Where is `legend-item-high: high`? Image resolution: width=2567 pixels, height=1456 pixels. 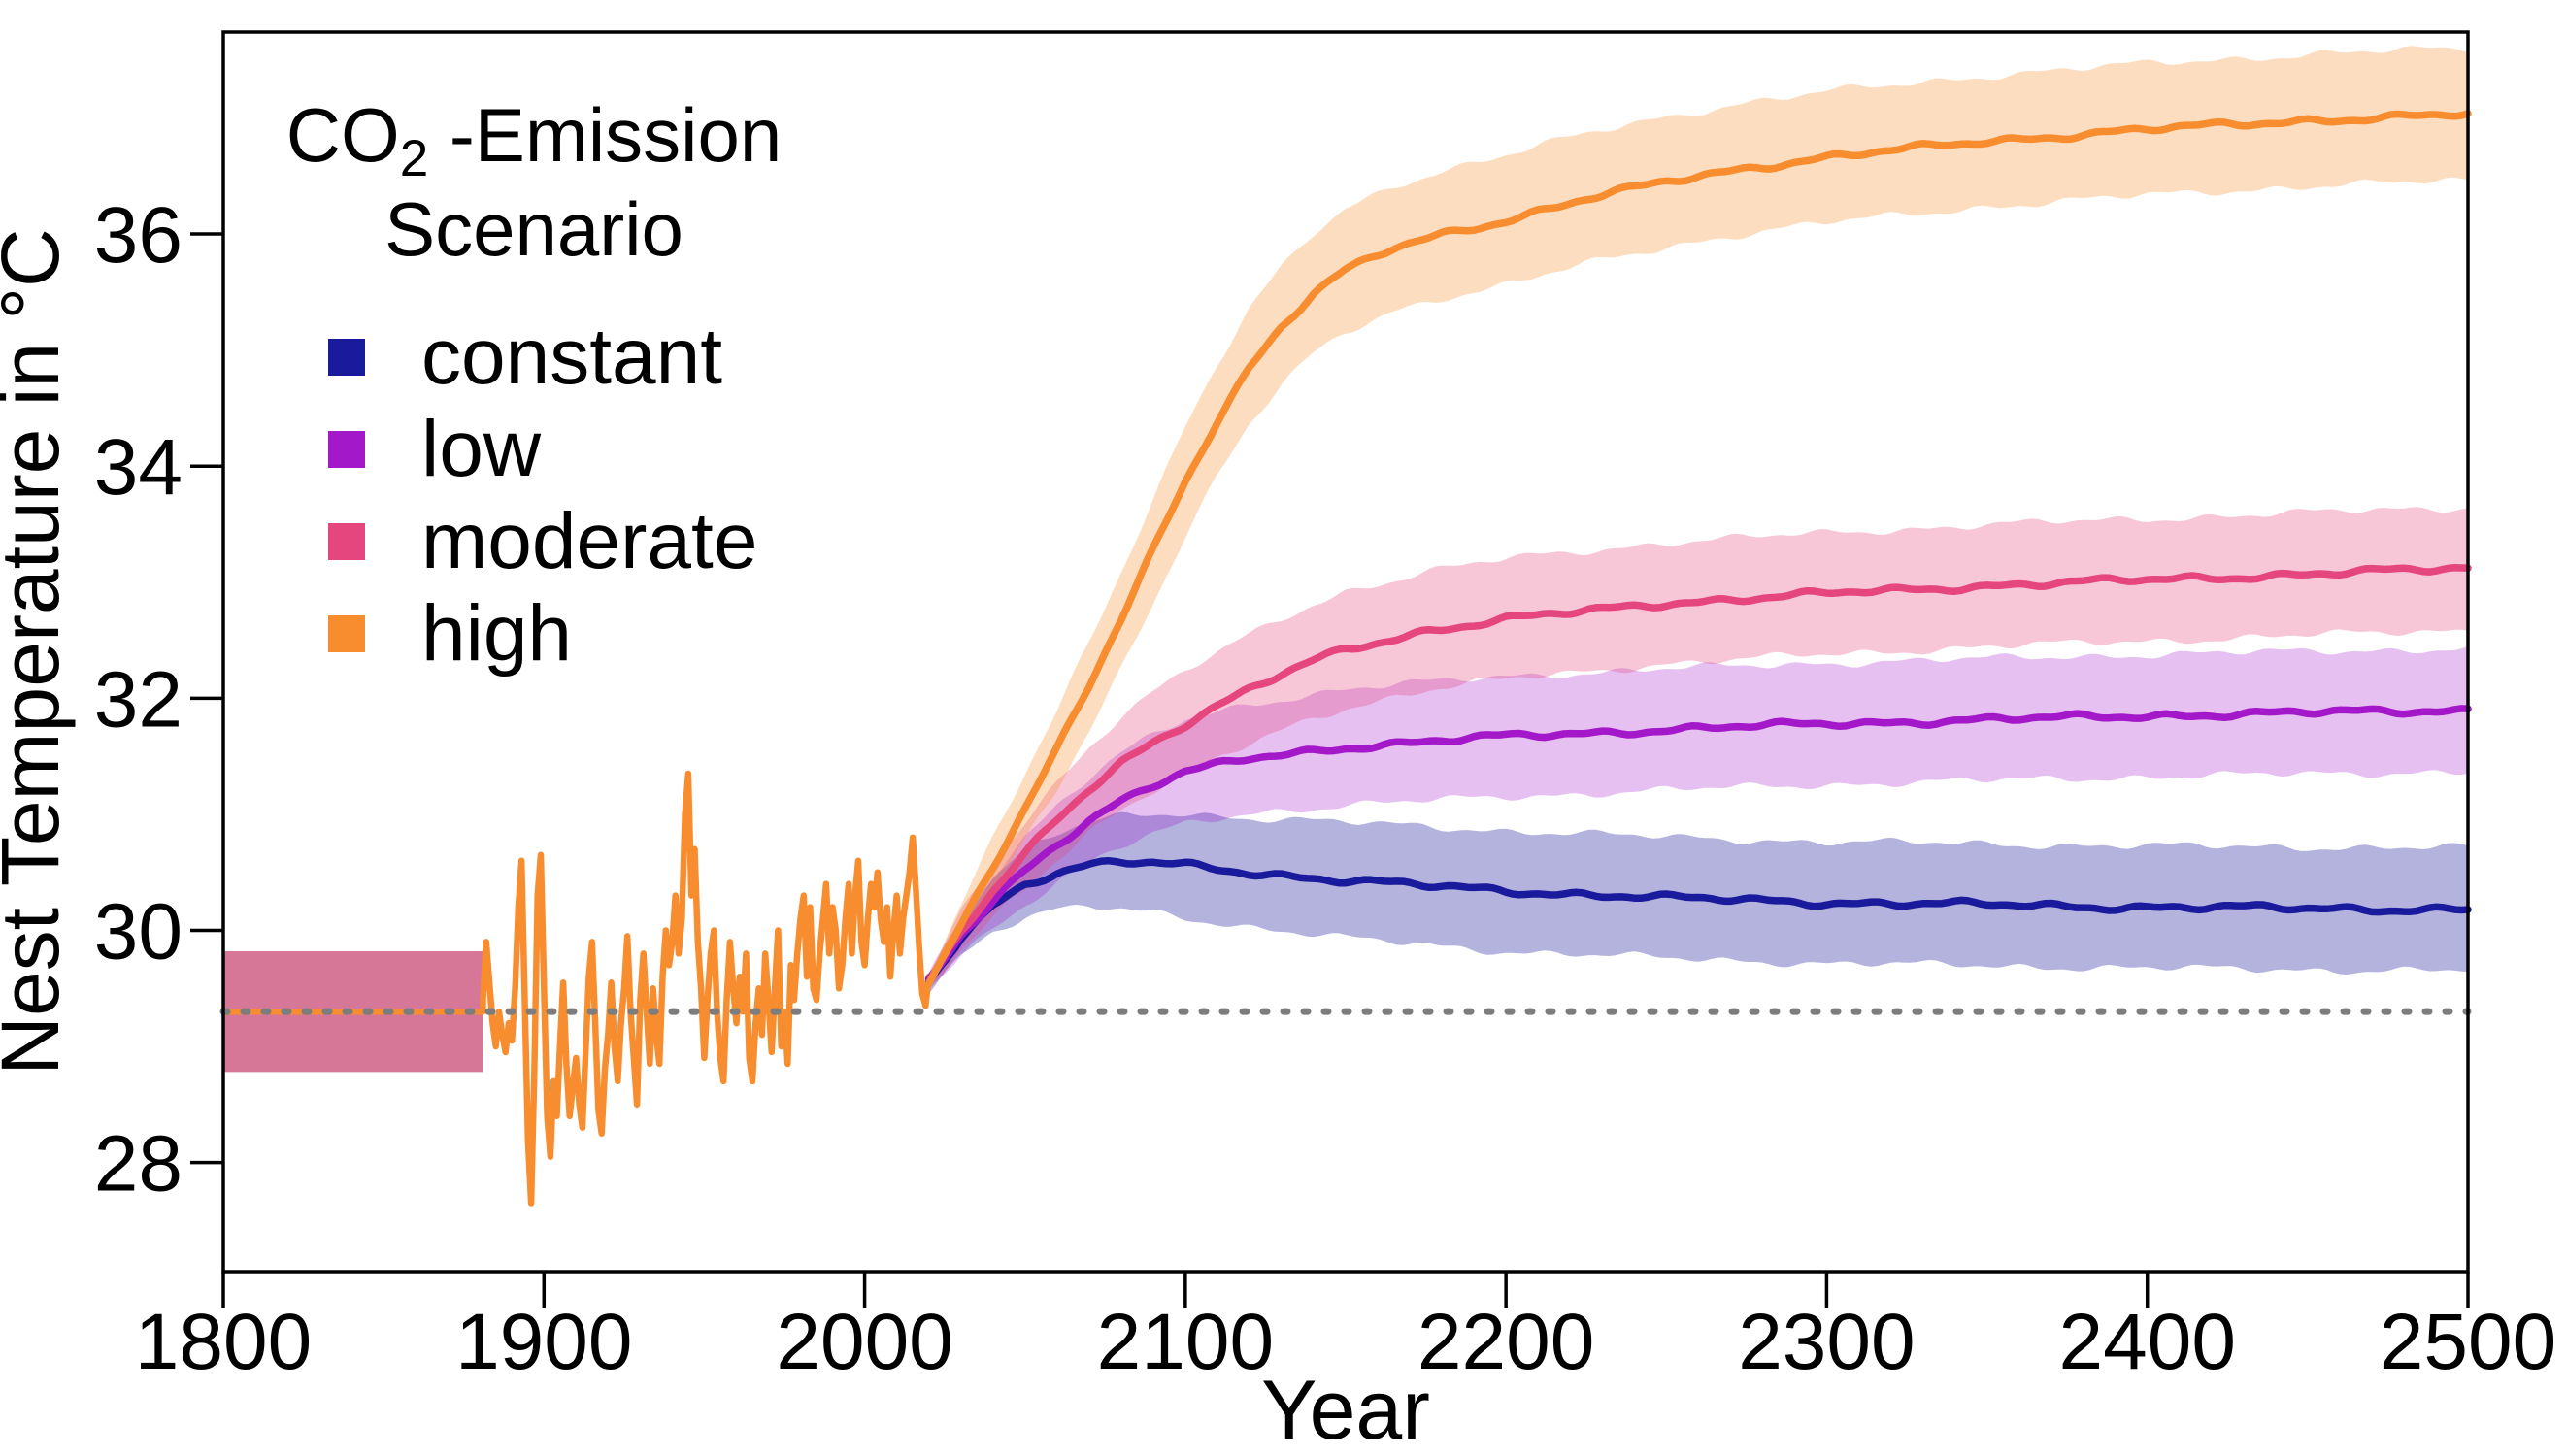
legend-item-high: high is located at coordinates (534, 634).